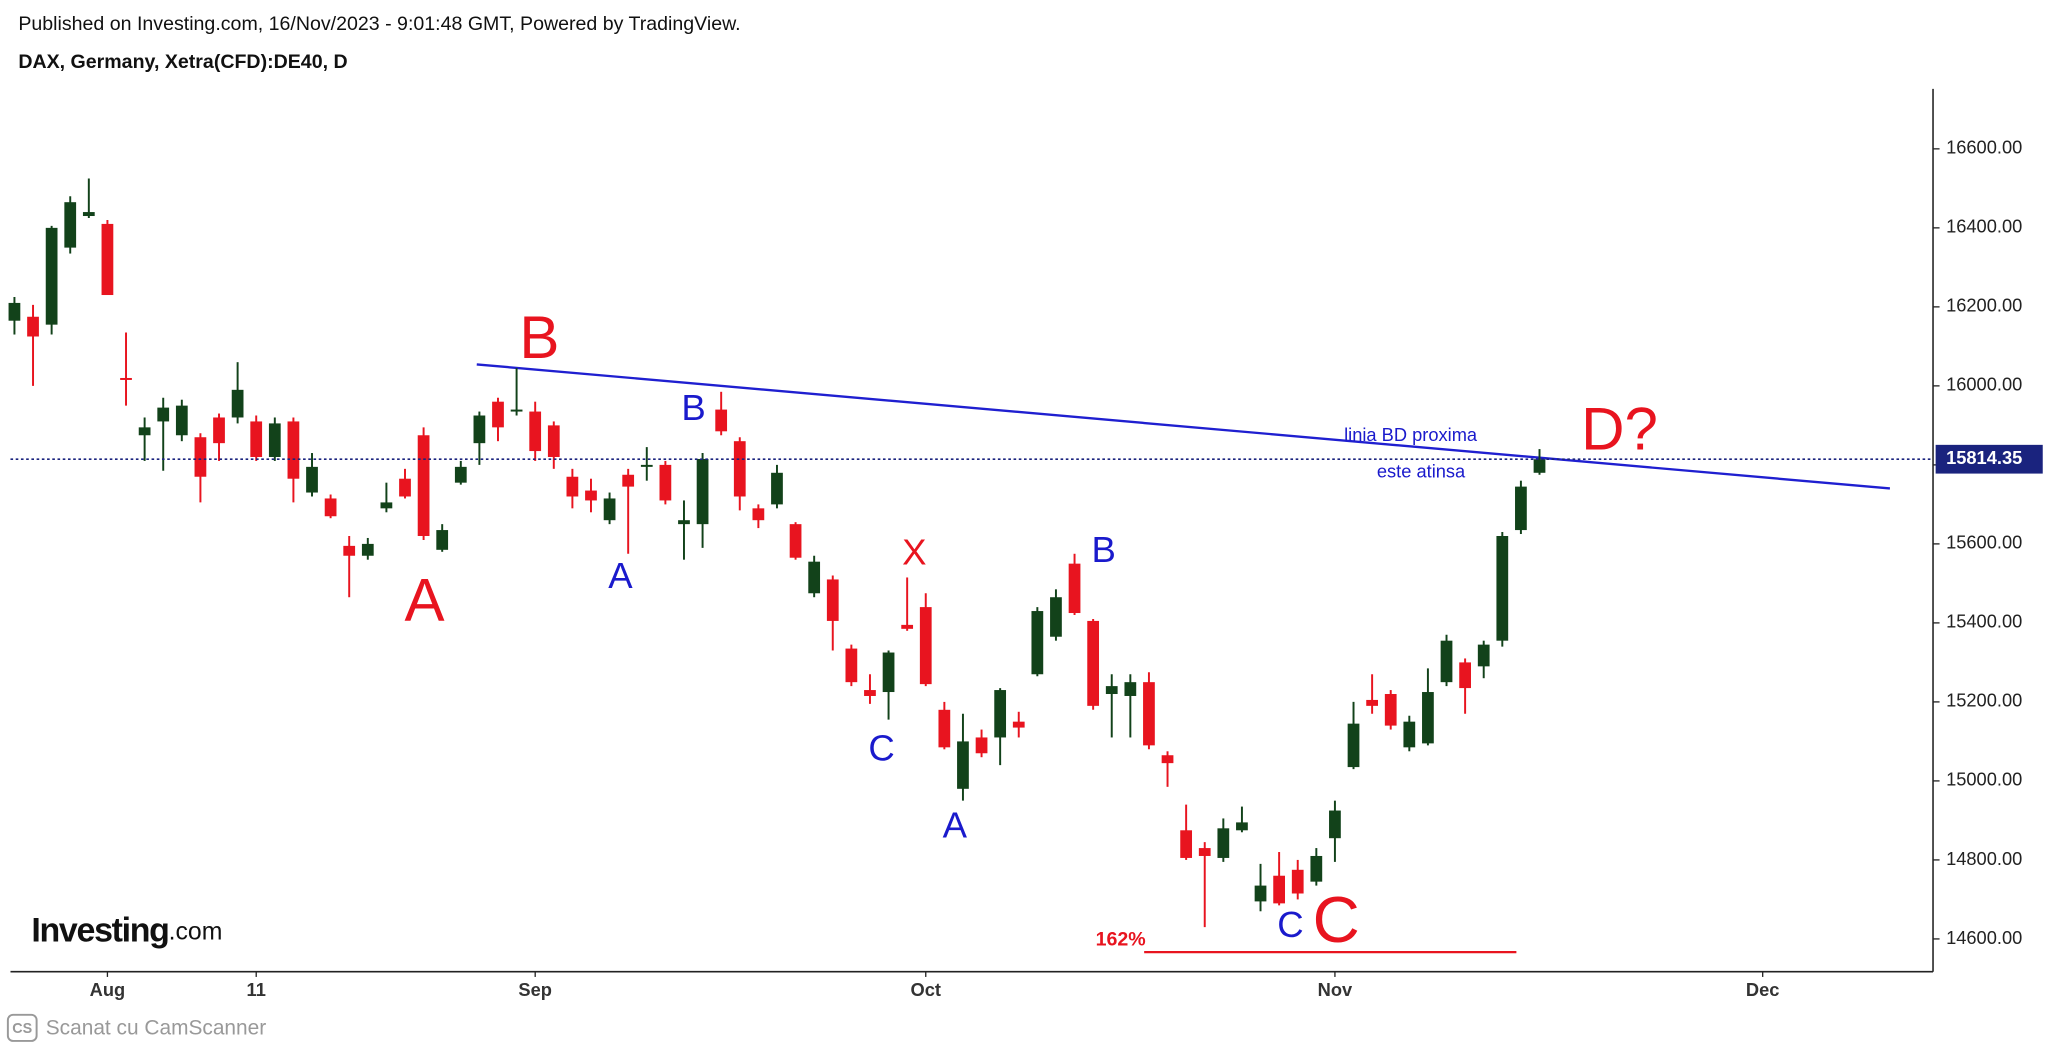 This screenshot has height=1054, width=2048. I want to click on trend-line, so click(1183, 426).